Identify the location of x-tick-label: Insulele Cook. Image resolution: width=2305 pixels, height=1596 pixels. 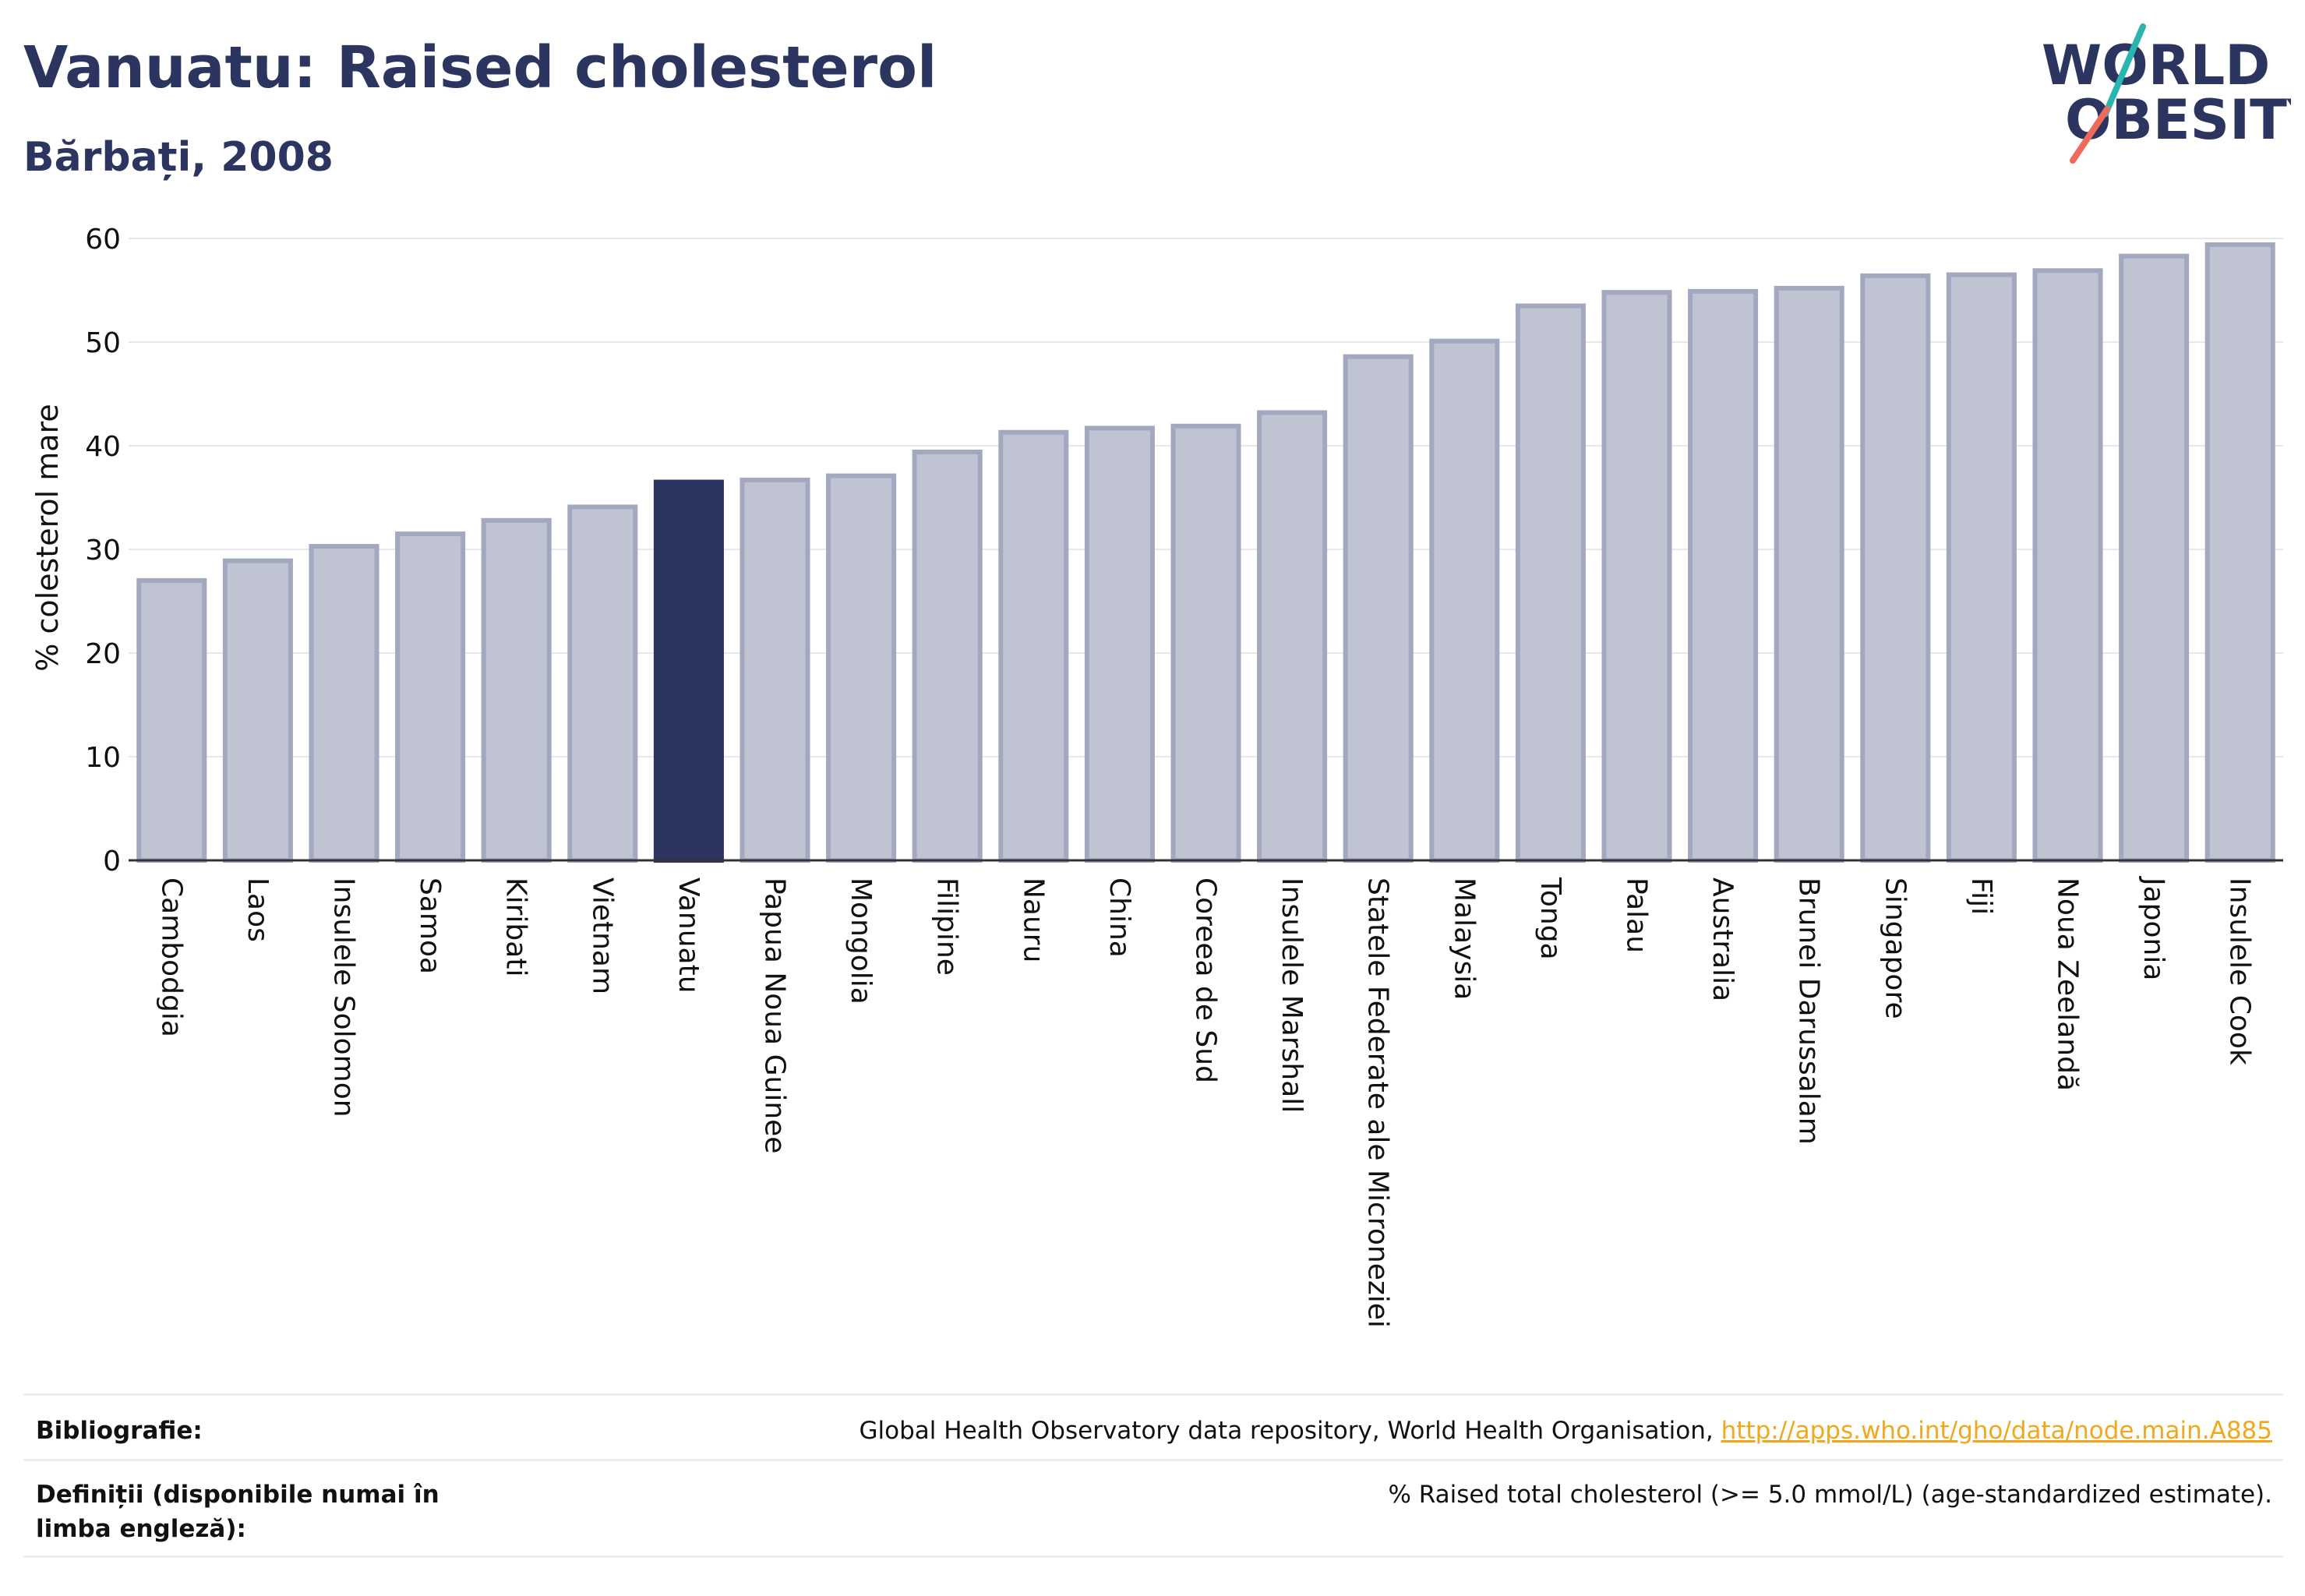
(2240, 971).